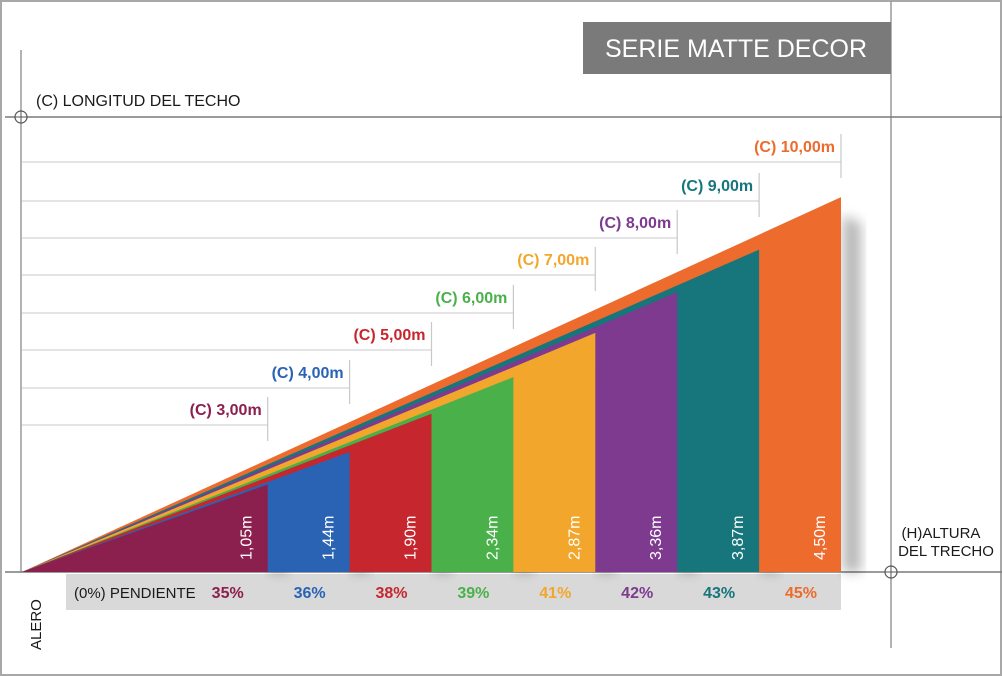  I want to click on roof-slope-value: 43%, so click(719, 593).